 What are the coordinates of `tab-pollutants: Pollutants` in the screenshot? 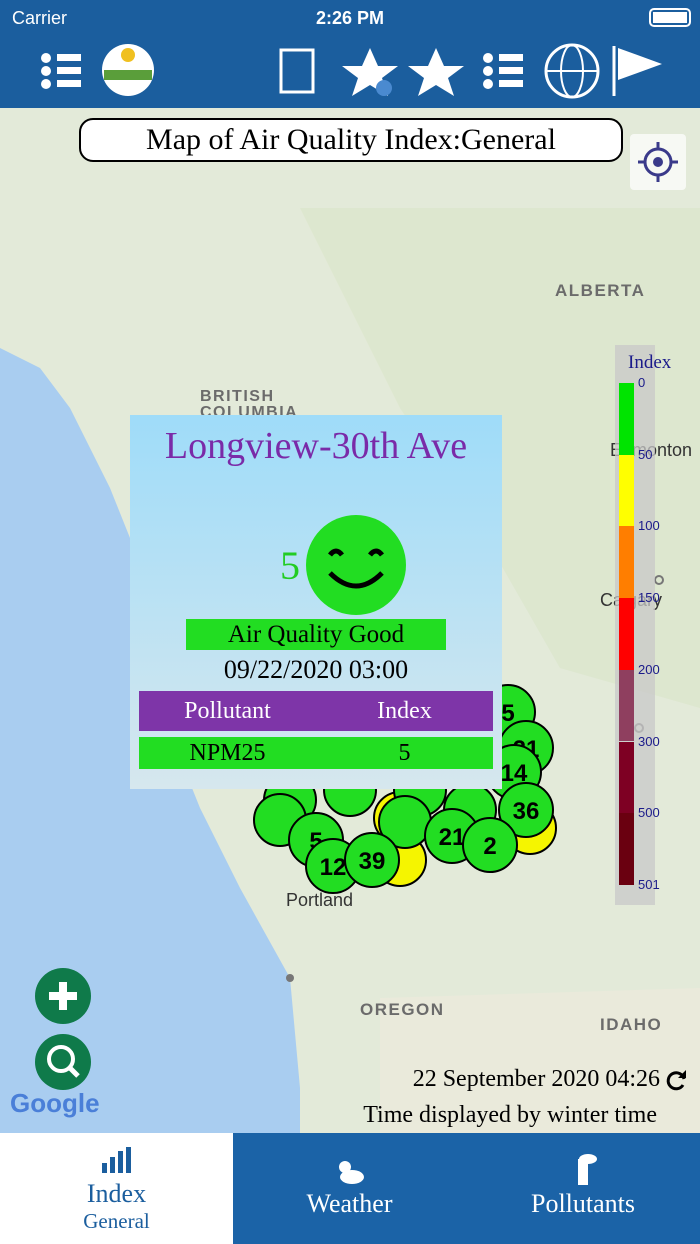 It's located at (583, 1188).